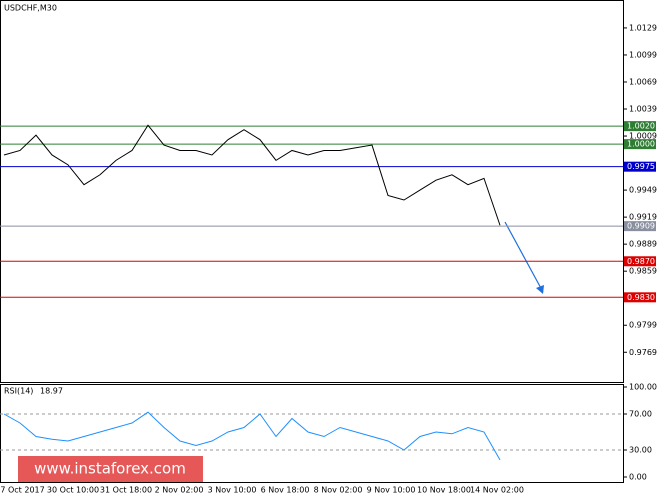  Describe the element at coordinates (643, 244) in the screenshot. I see `y-tick-label: 0.9889` at that location.